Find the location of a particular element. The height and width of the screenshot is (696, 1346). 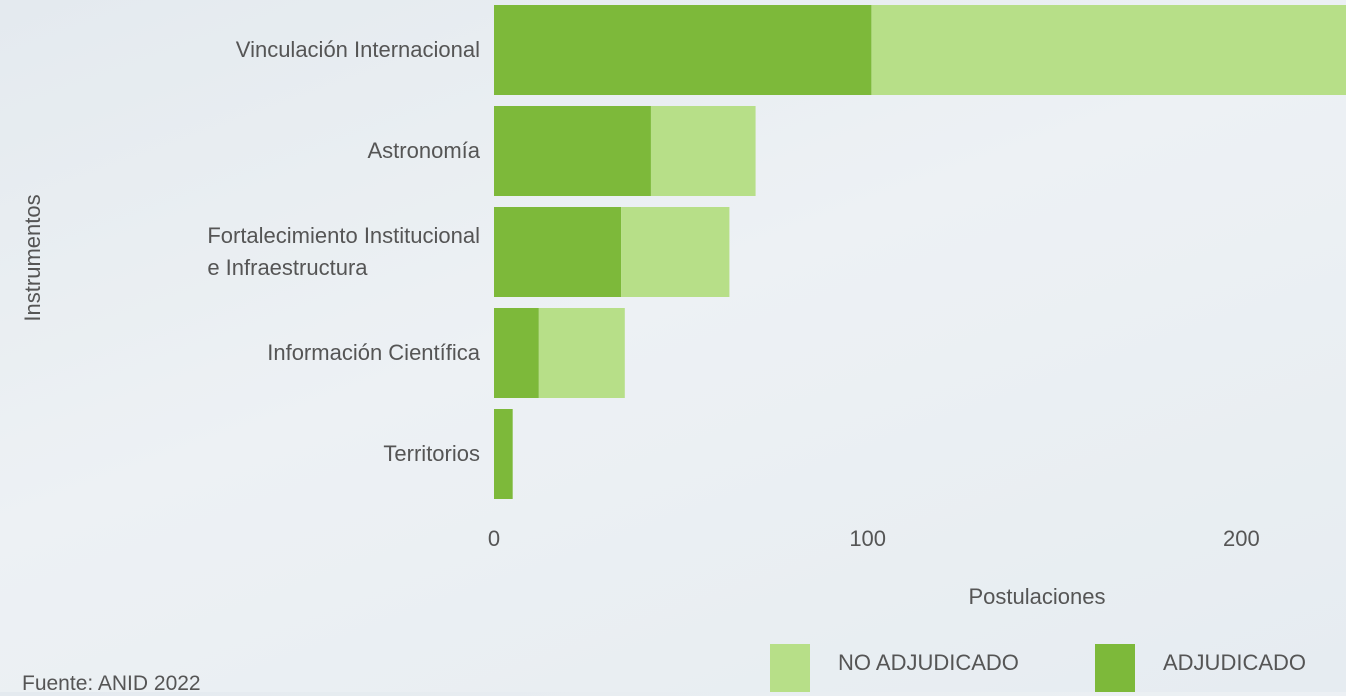

y-tick-label: Vinculación Internacional is located at coordinates (358, 50).